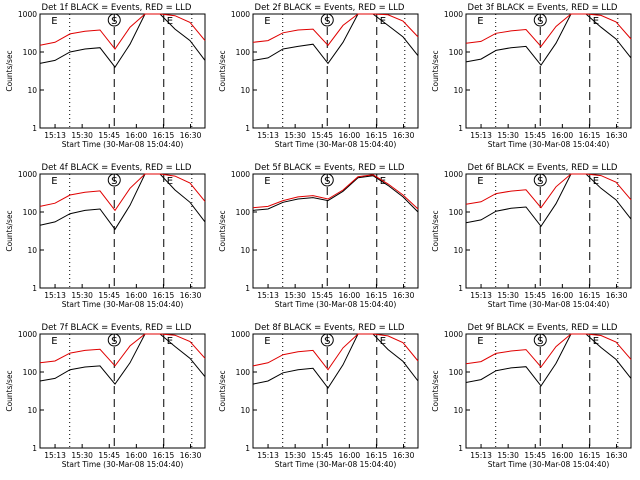  I want to click on chart-title: Det 6f BLACK = Events, RED = LLD, so click(543, 168).